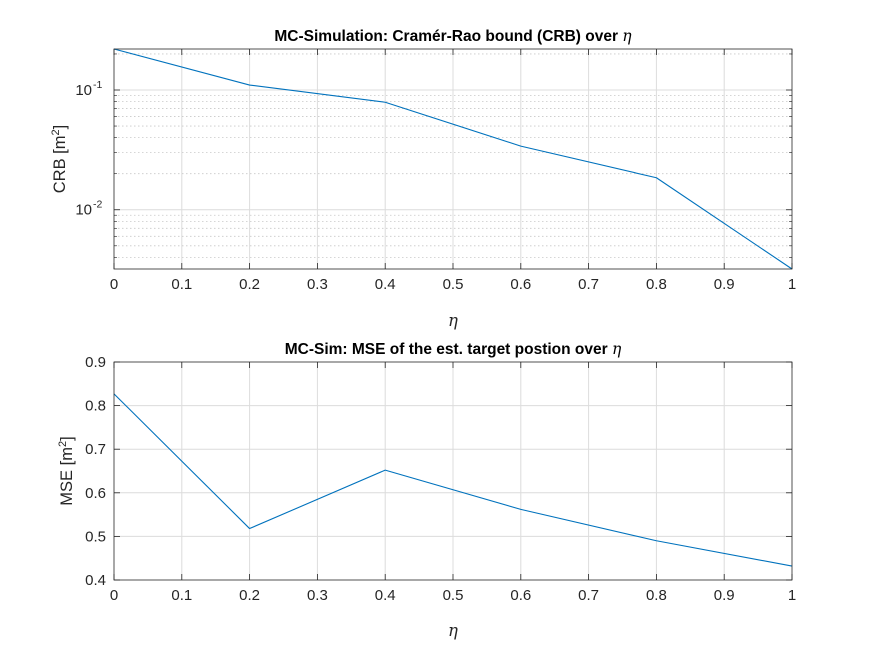  What do you see at coordinates (95, 362) in the screenshot?
I see `mse-y-tick-label: 0.9` at bounding box center [95, 362].